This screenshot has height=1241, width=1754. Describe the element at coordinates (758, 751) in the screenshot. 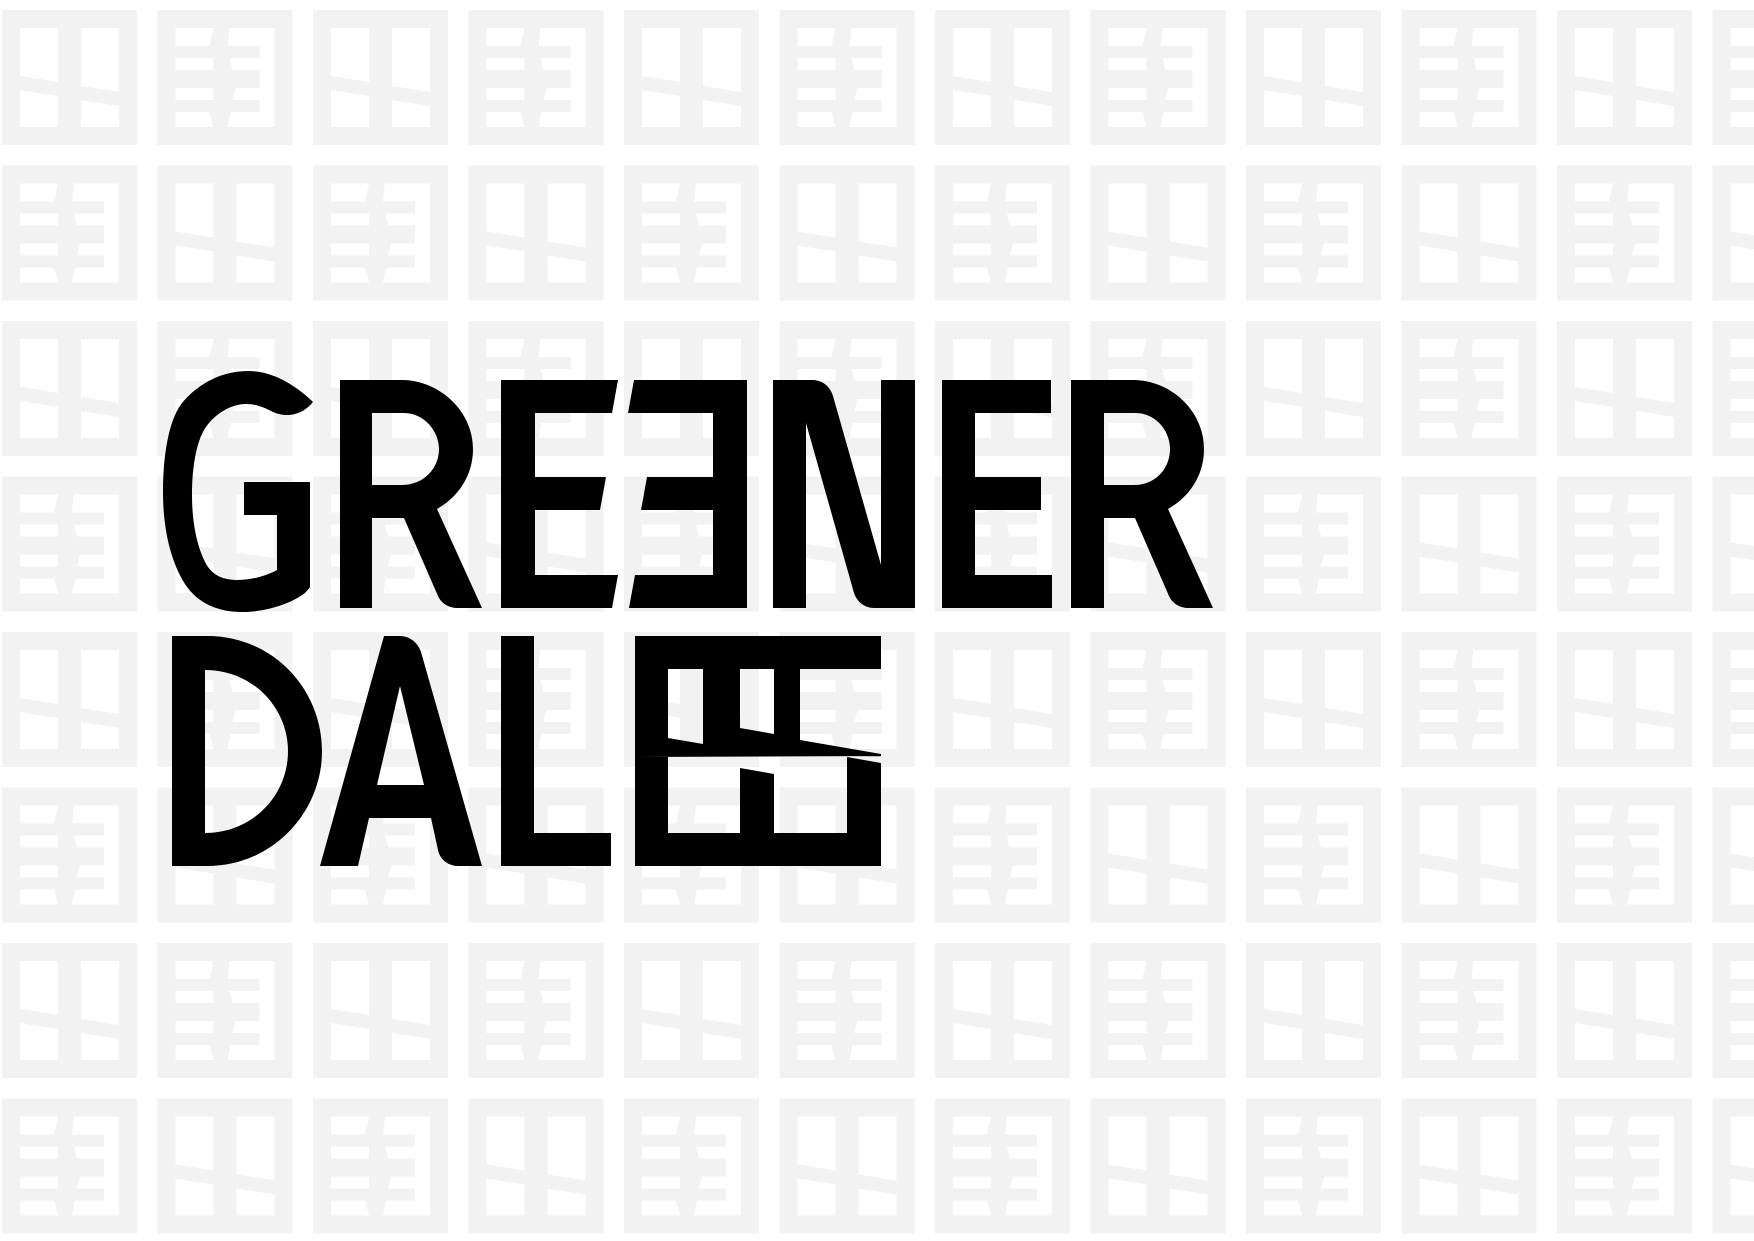

I see `logo-monogram-icon` at that location.